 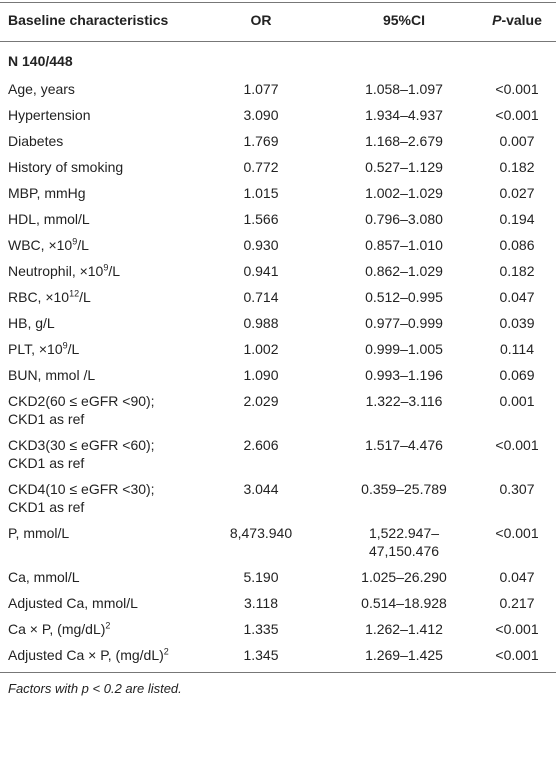 I want to click on row-label: PLT, ×109/L, so click(x=95, y=349).